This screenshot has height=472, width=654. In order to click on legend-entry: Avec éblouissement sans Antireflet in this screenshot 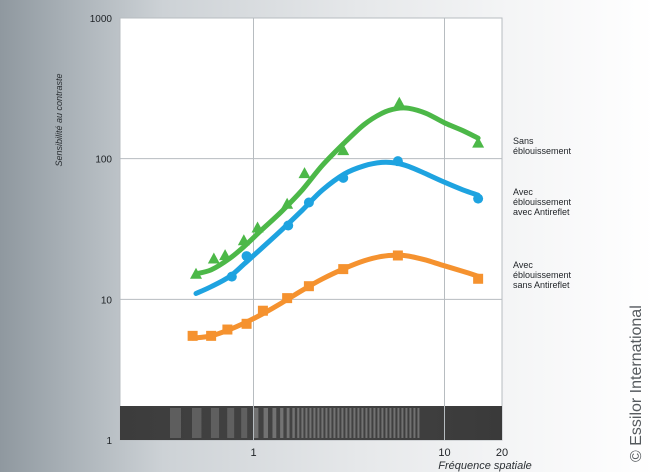, I will do `click(542, 275)`.